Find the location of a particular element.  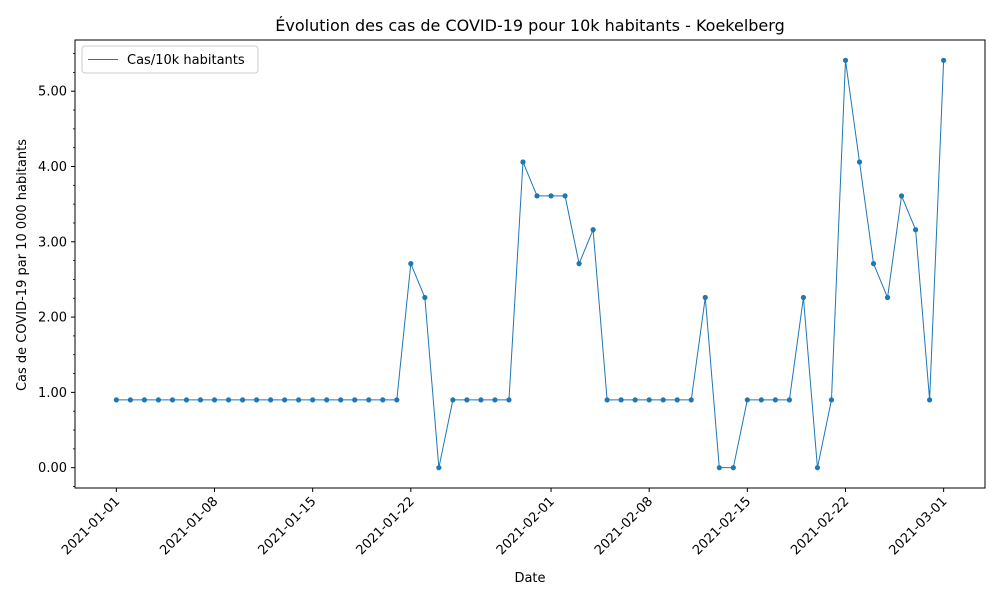

legend-box is located at coordinates (170, 59).